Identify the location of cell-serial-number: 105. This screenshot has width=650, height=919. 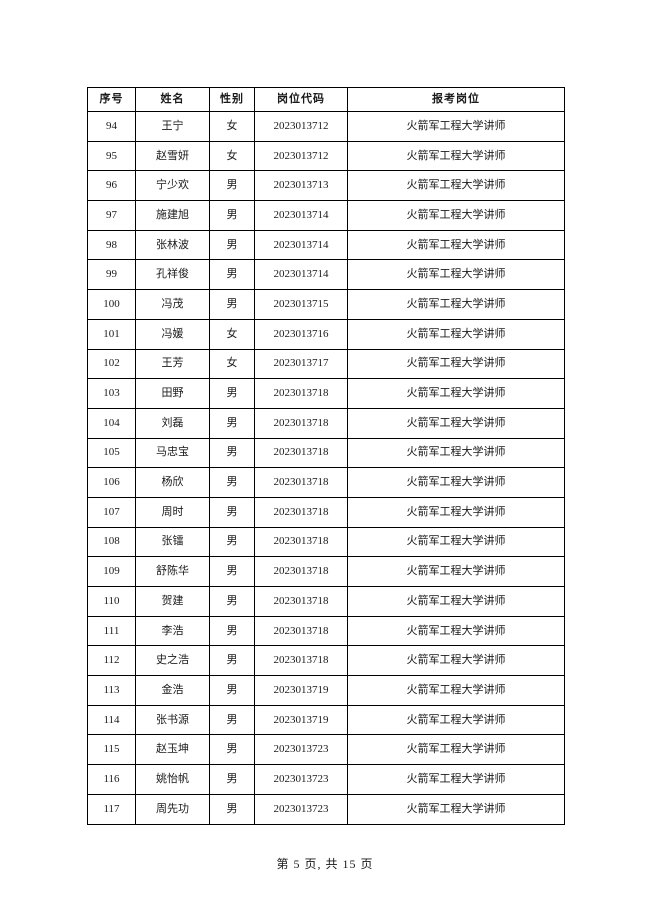
(111, 453).